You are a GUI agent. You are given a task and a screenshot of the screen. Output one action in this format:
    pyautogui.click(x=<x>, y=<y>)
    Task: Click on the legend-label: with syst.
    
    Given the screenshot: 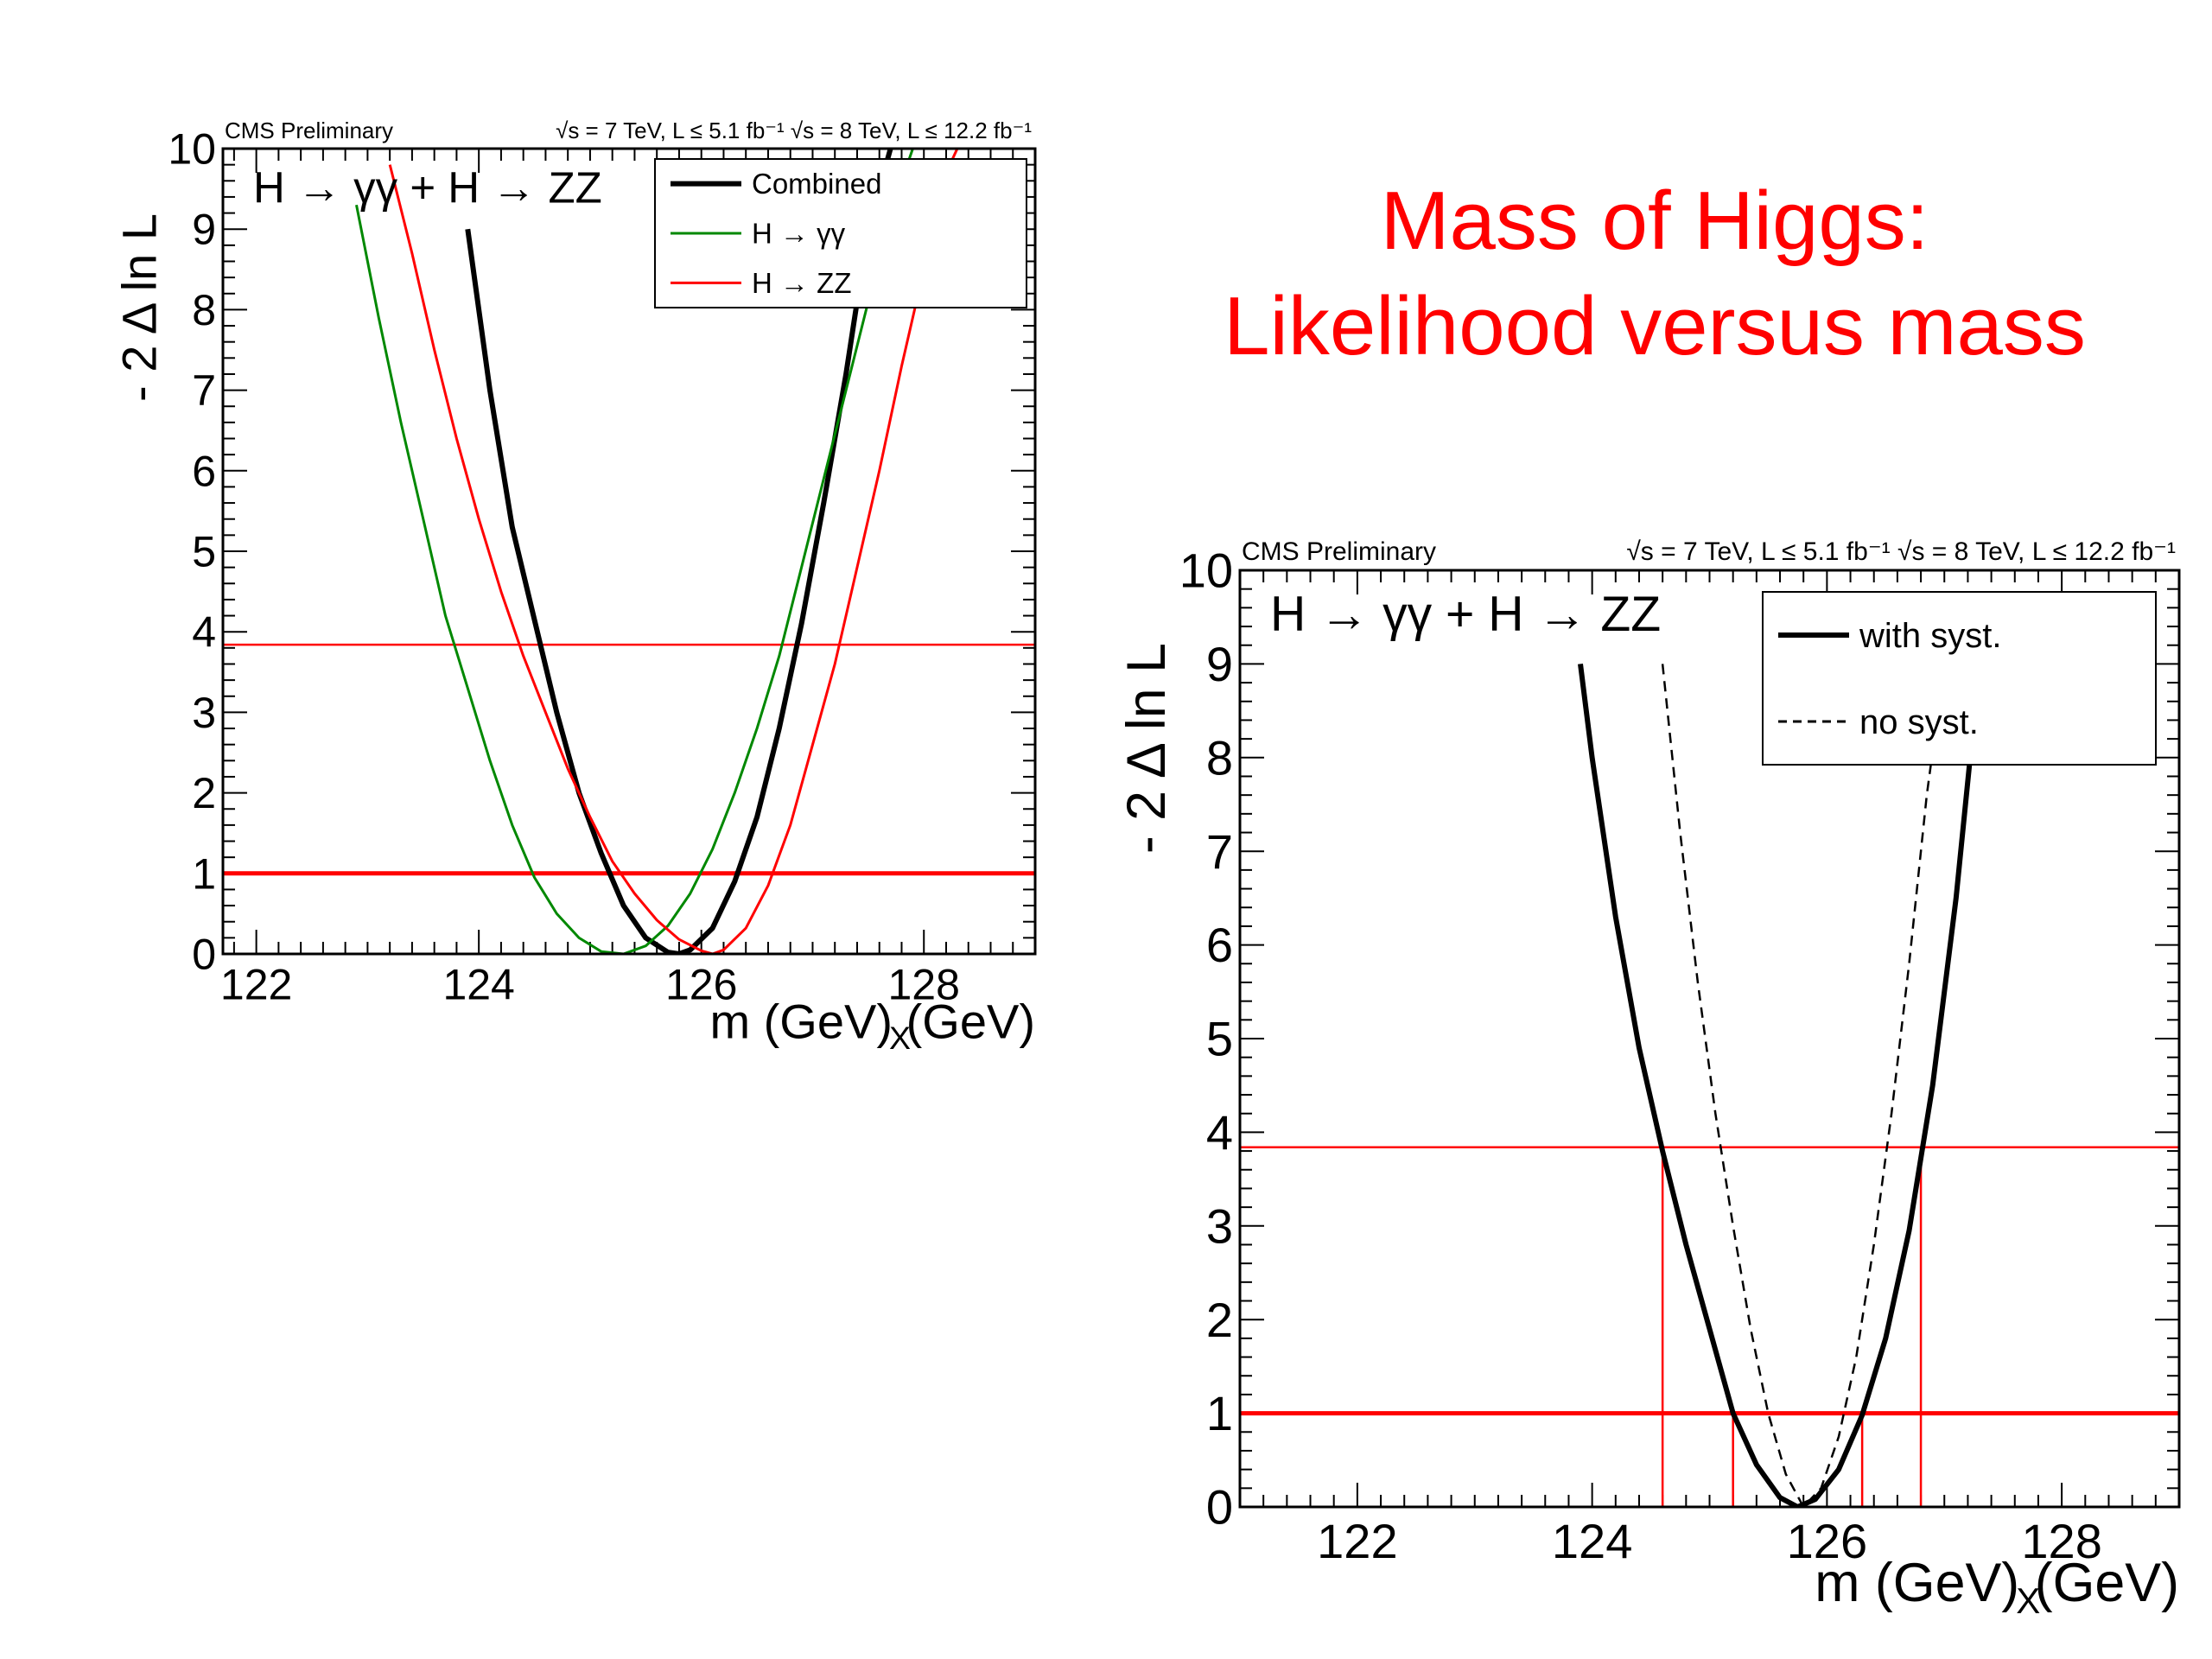 What is the action you would take?
    pyautogui.click(x=1930, y=636)
    